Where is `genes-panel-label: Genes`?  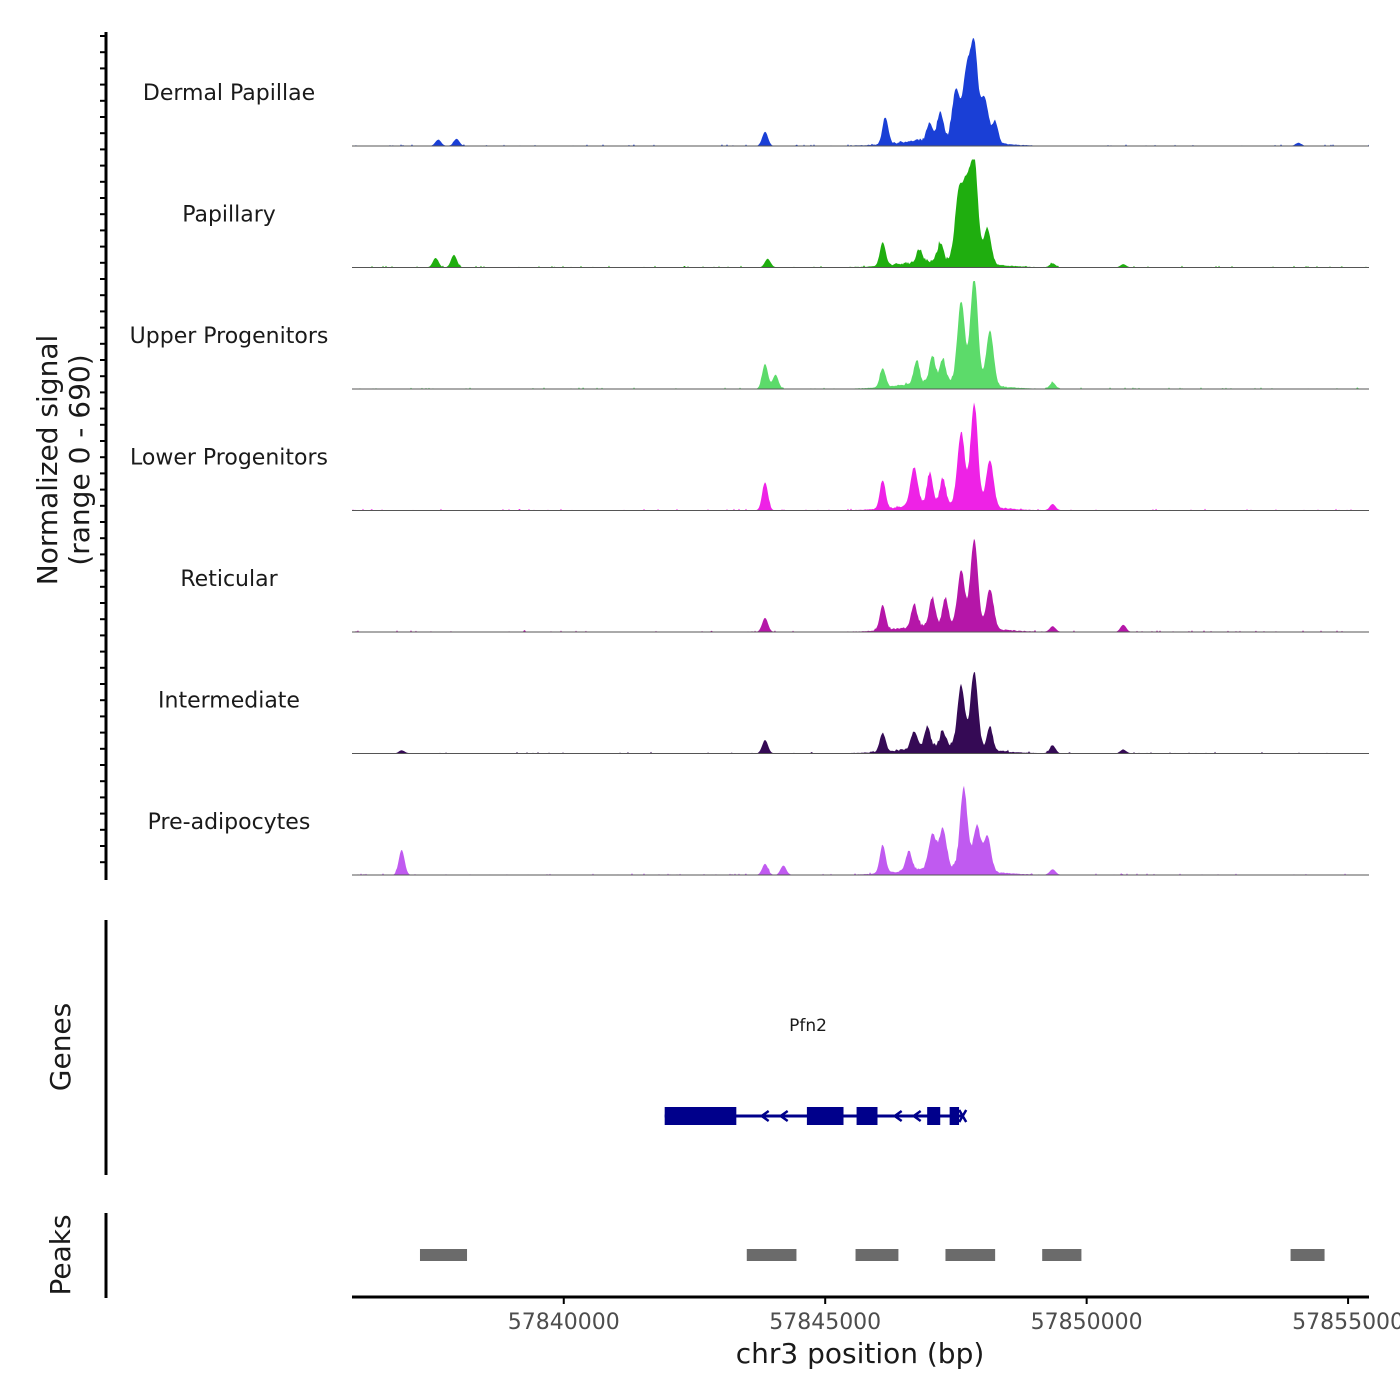 genes-panel-label: Genes is located at coordinates (60, 1047).